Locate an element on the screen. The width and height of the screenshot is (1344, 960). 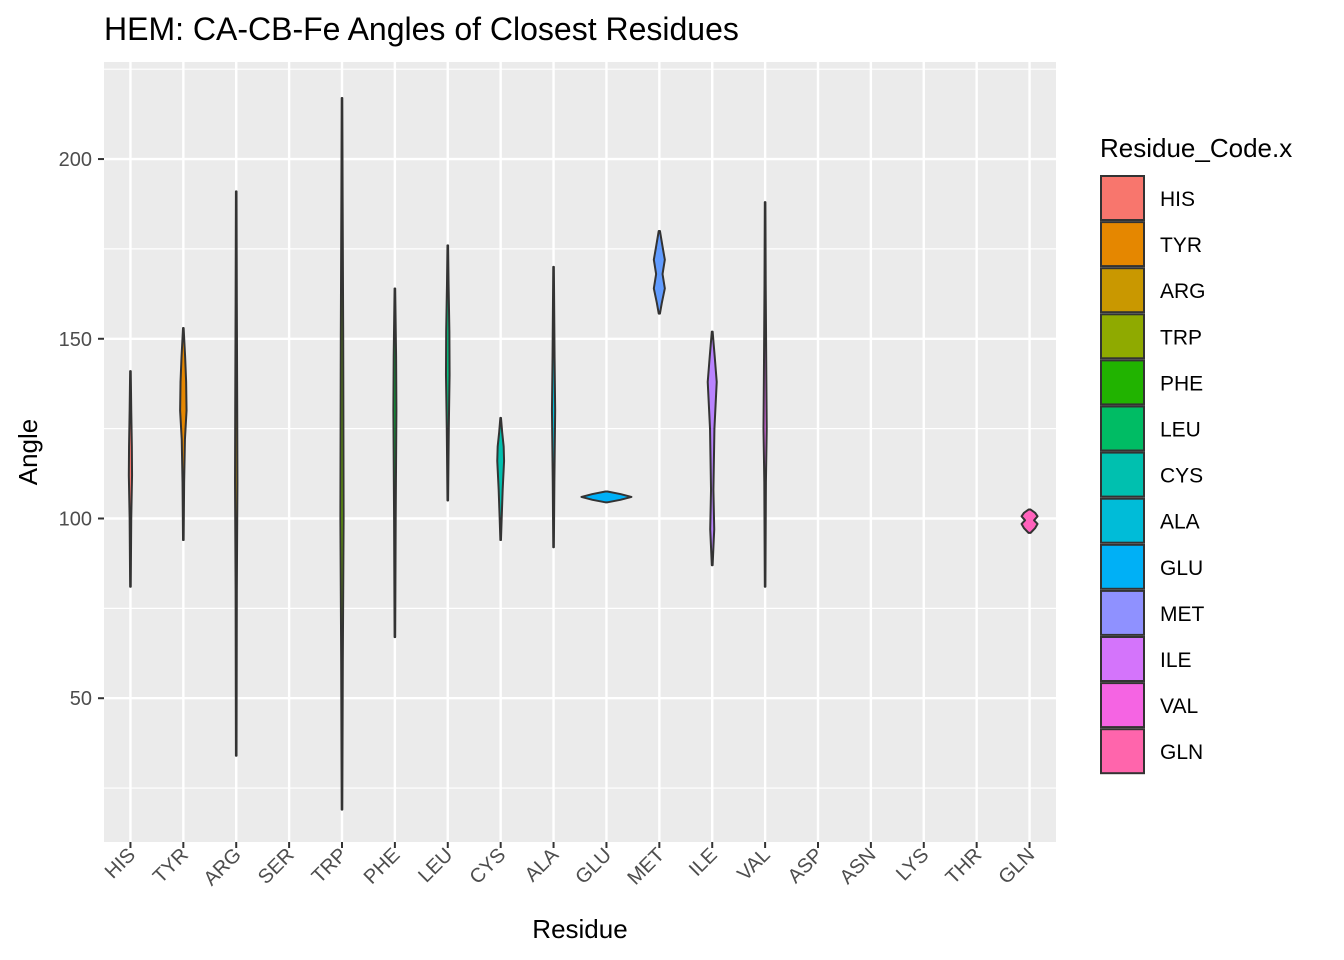
violin-gln is located at coordinates (1029, 521).